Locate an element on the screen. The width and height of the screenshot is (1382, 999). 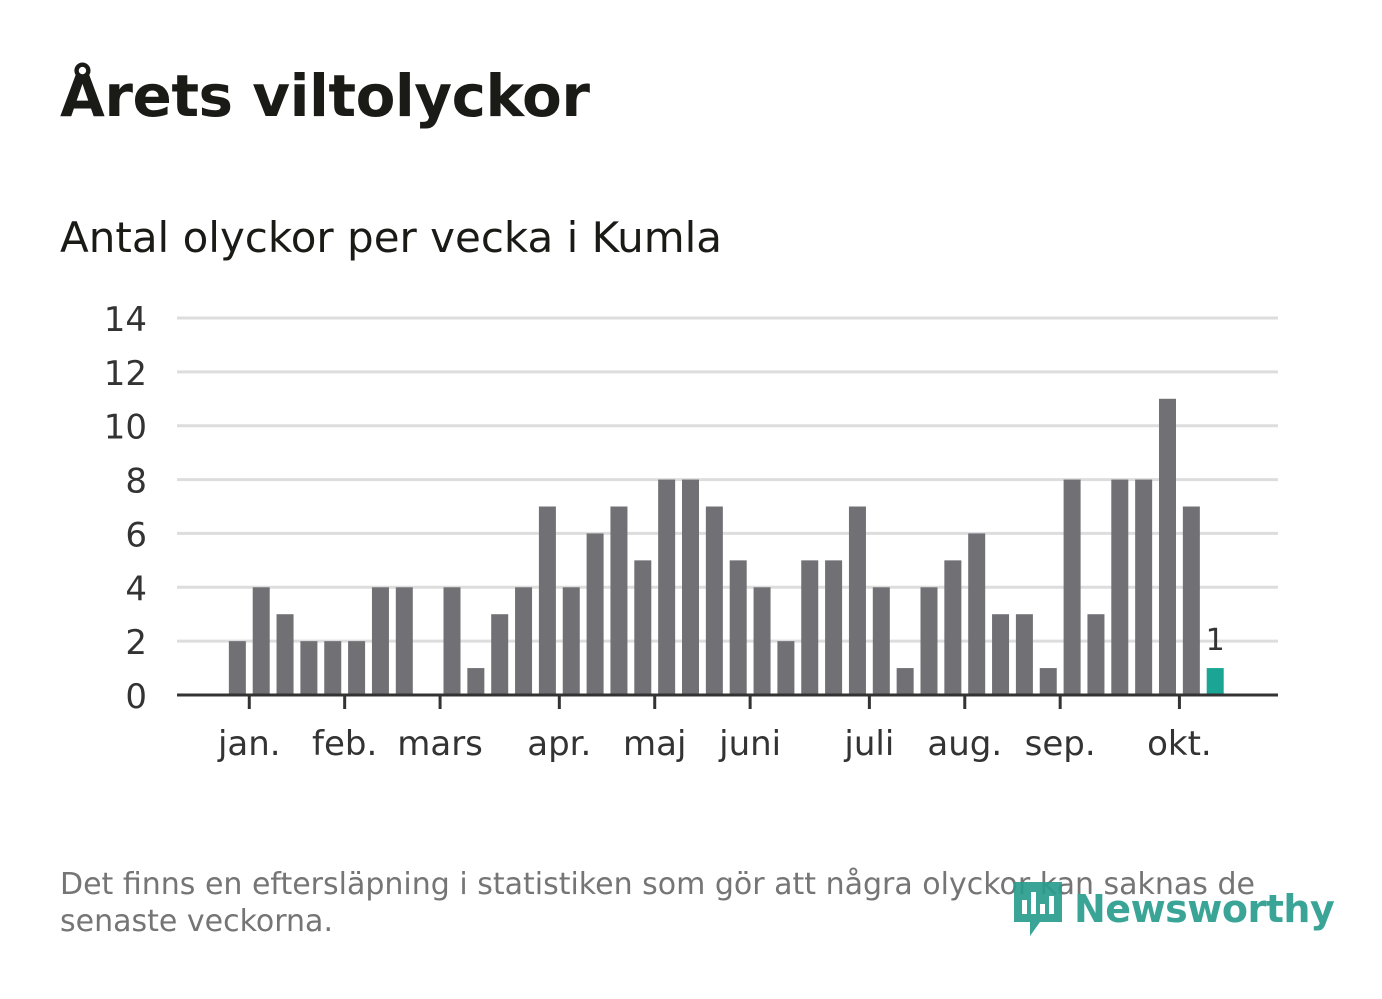
data-label: 1 is located at coordinates (1215, 640).